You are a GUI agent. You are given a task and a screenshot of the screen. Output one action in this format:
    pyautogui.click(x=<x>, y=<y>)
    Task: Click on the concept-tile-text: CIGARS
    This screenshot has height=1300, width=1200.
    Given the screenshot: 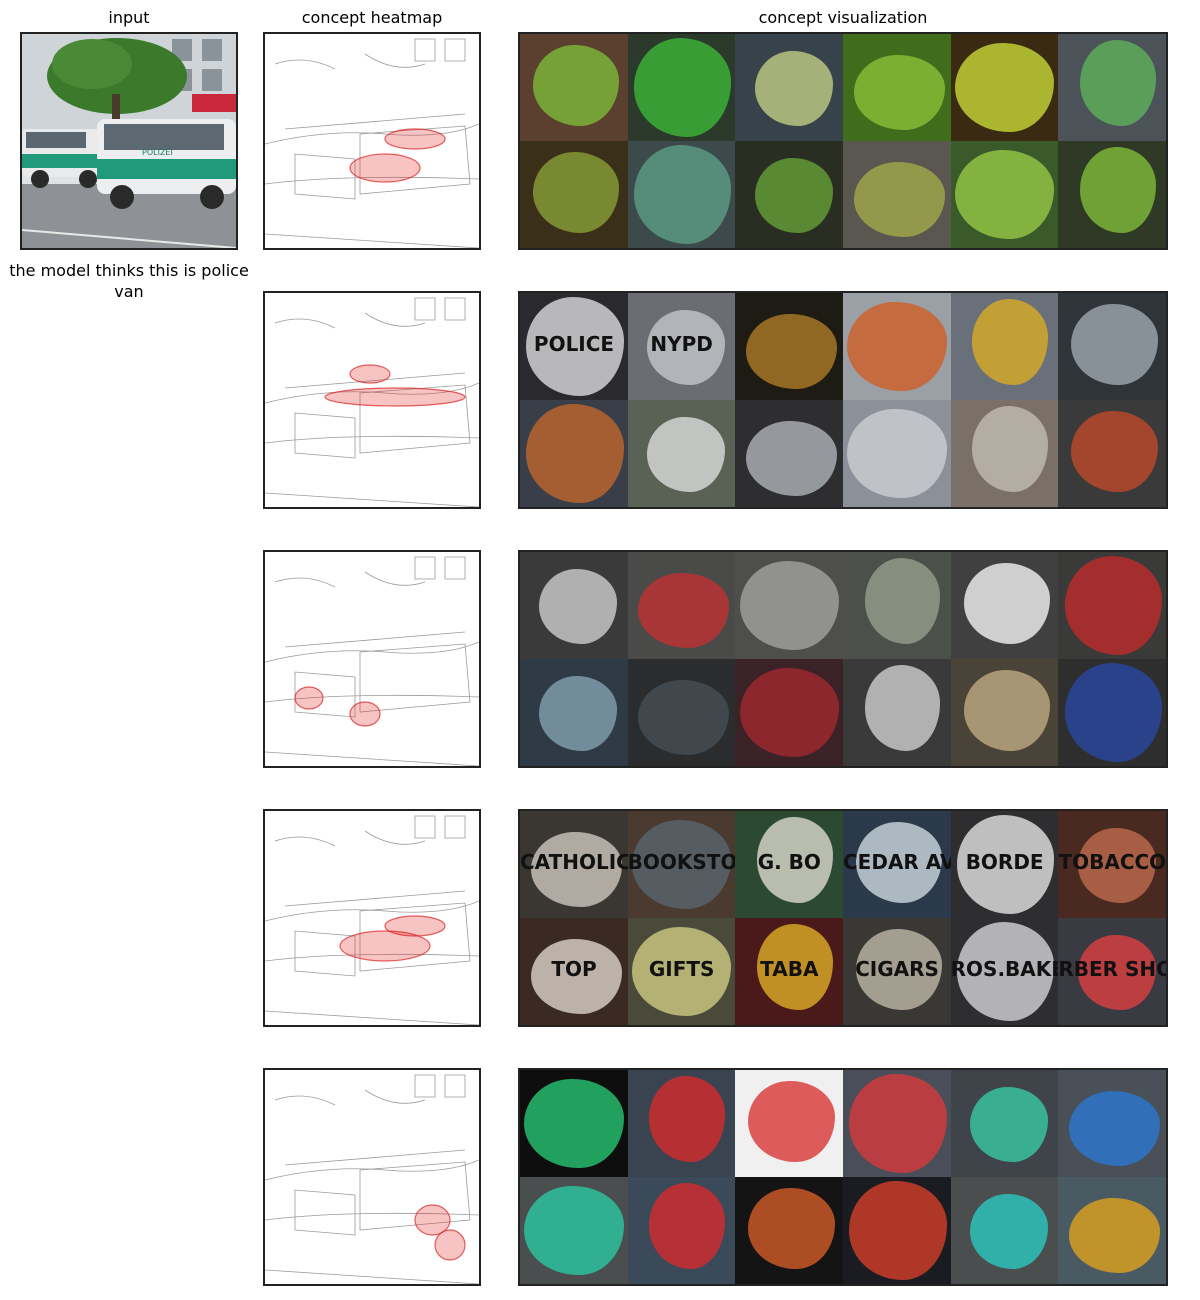 What is the action you would take?
    pyautogui.click(x=897, y=968)
    